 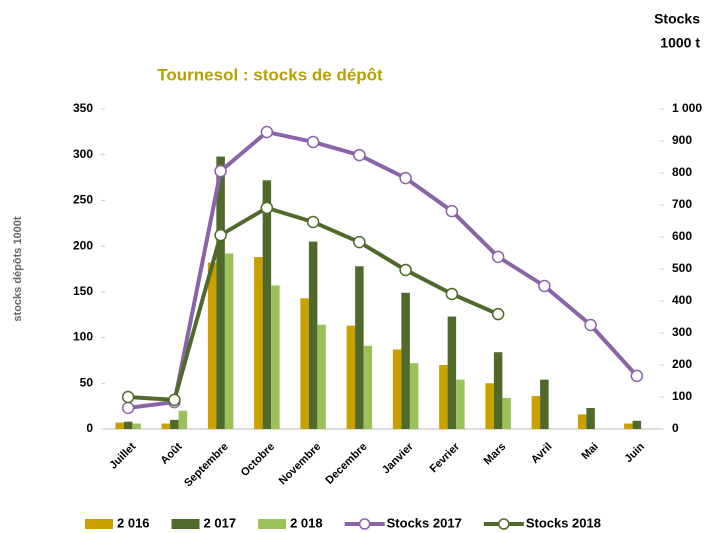 I want to click on y-tick-label: 100, so click(x=83, y=337).